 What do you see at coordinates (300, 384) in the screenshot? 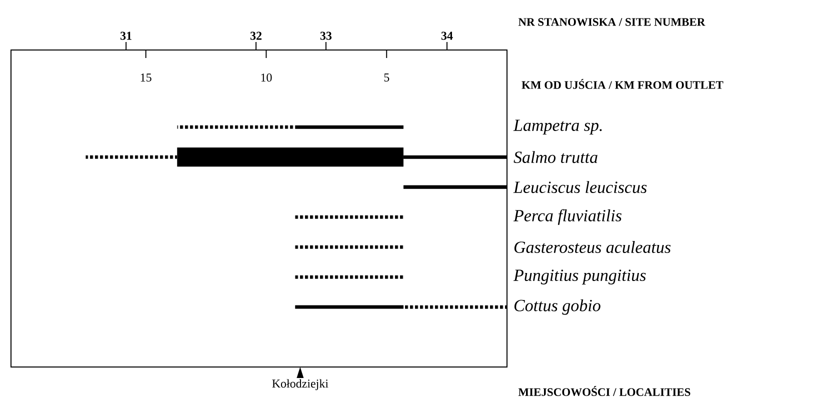
I see `text: Kołodziejki` at bounding box center [300, 384].